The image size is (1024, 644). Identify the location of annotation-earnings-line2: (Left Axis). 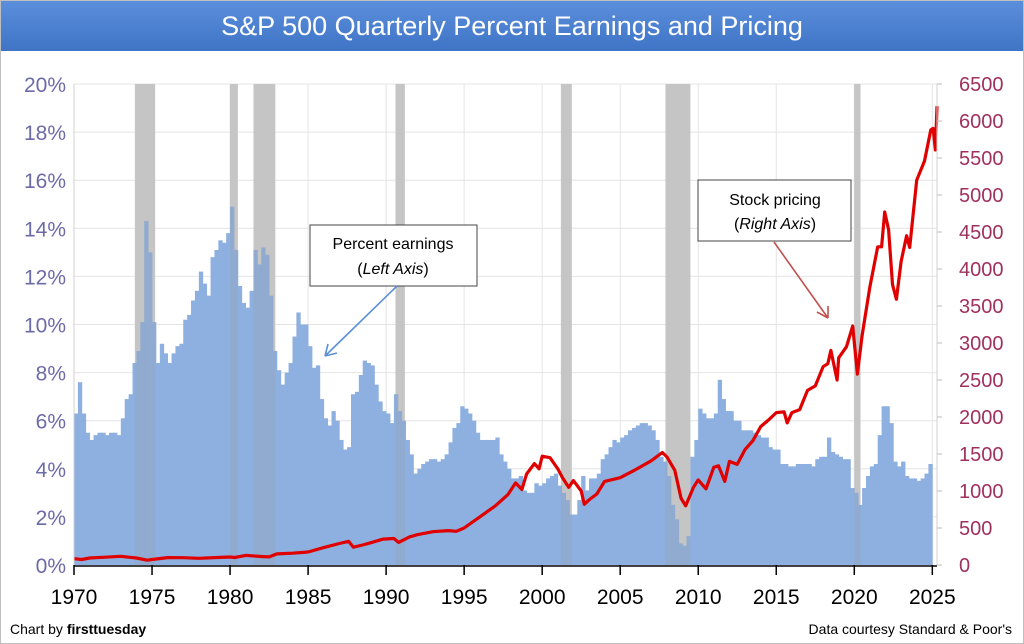
(392, 269).